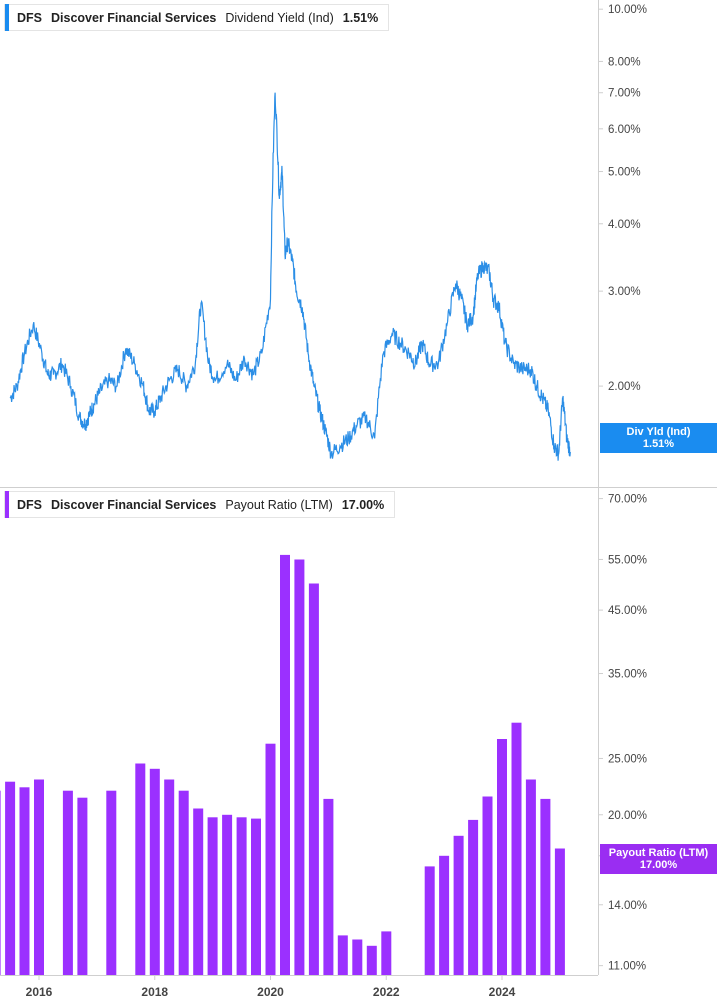 This screenshot has width=717, height=1005. I want to click on payout-y-tick-label: 20.00%, so click(627, 816).